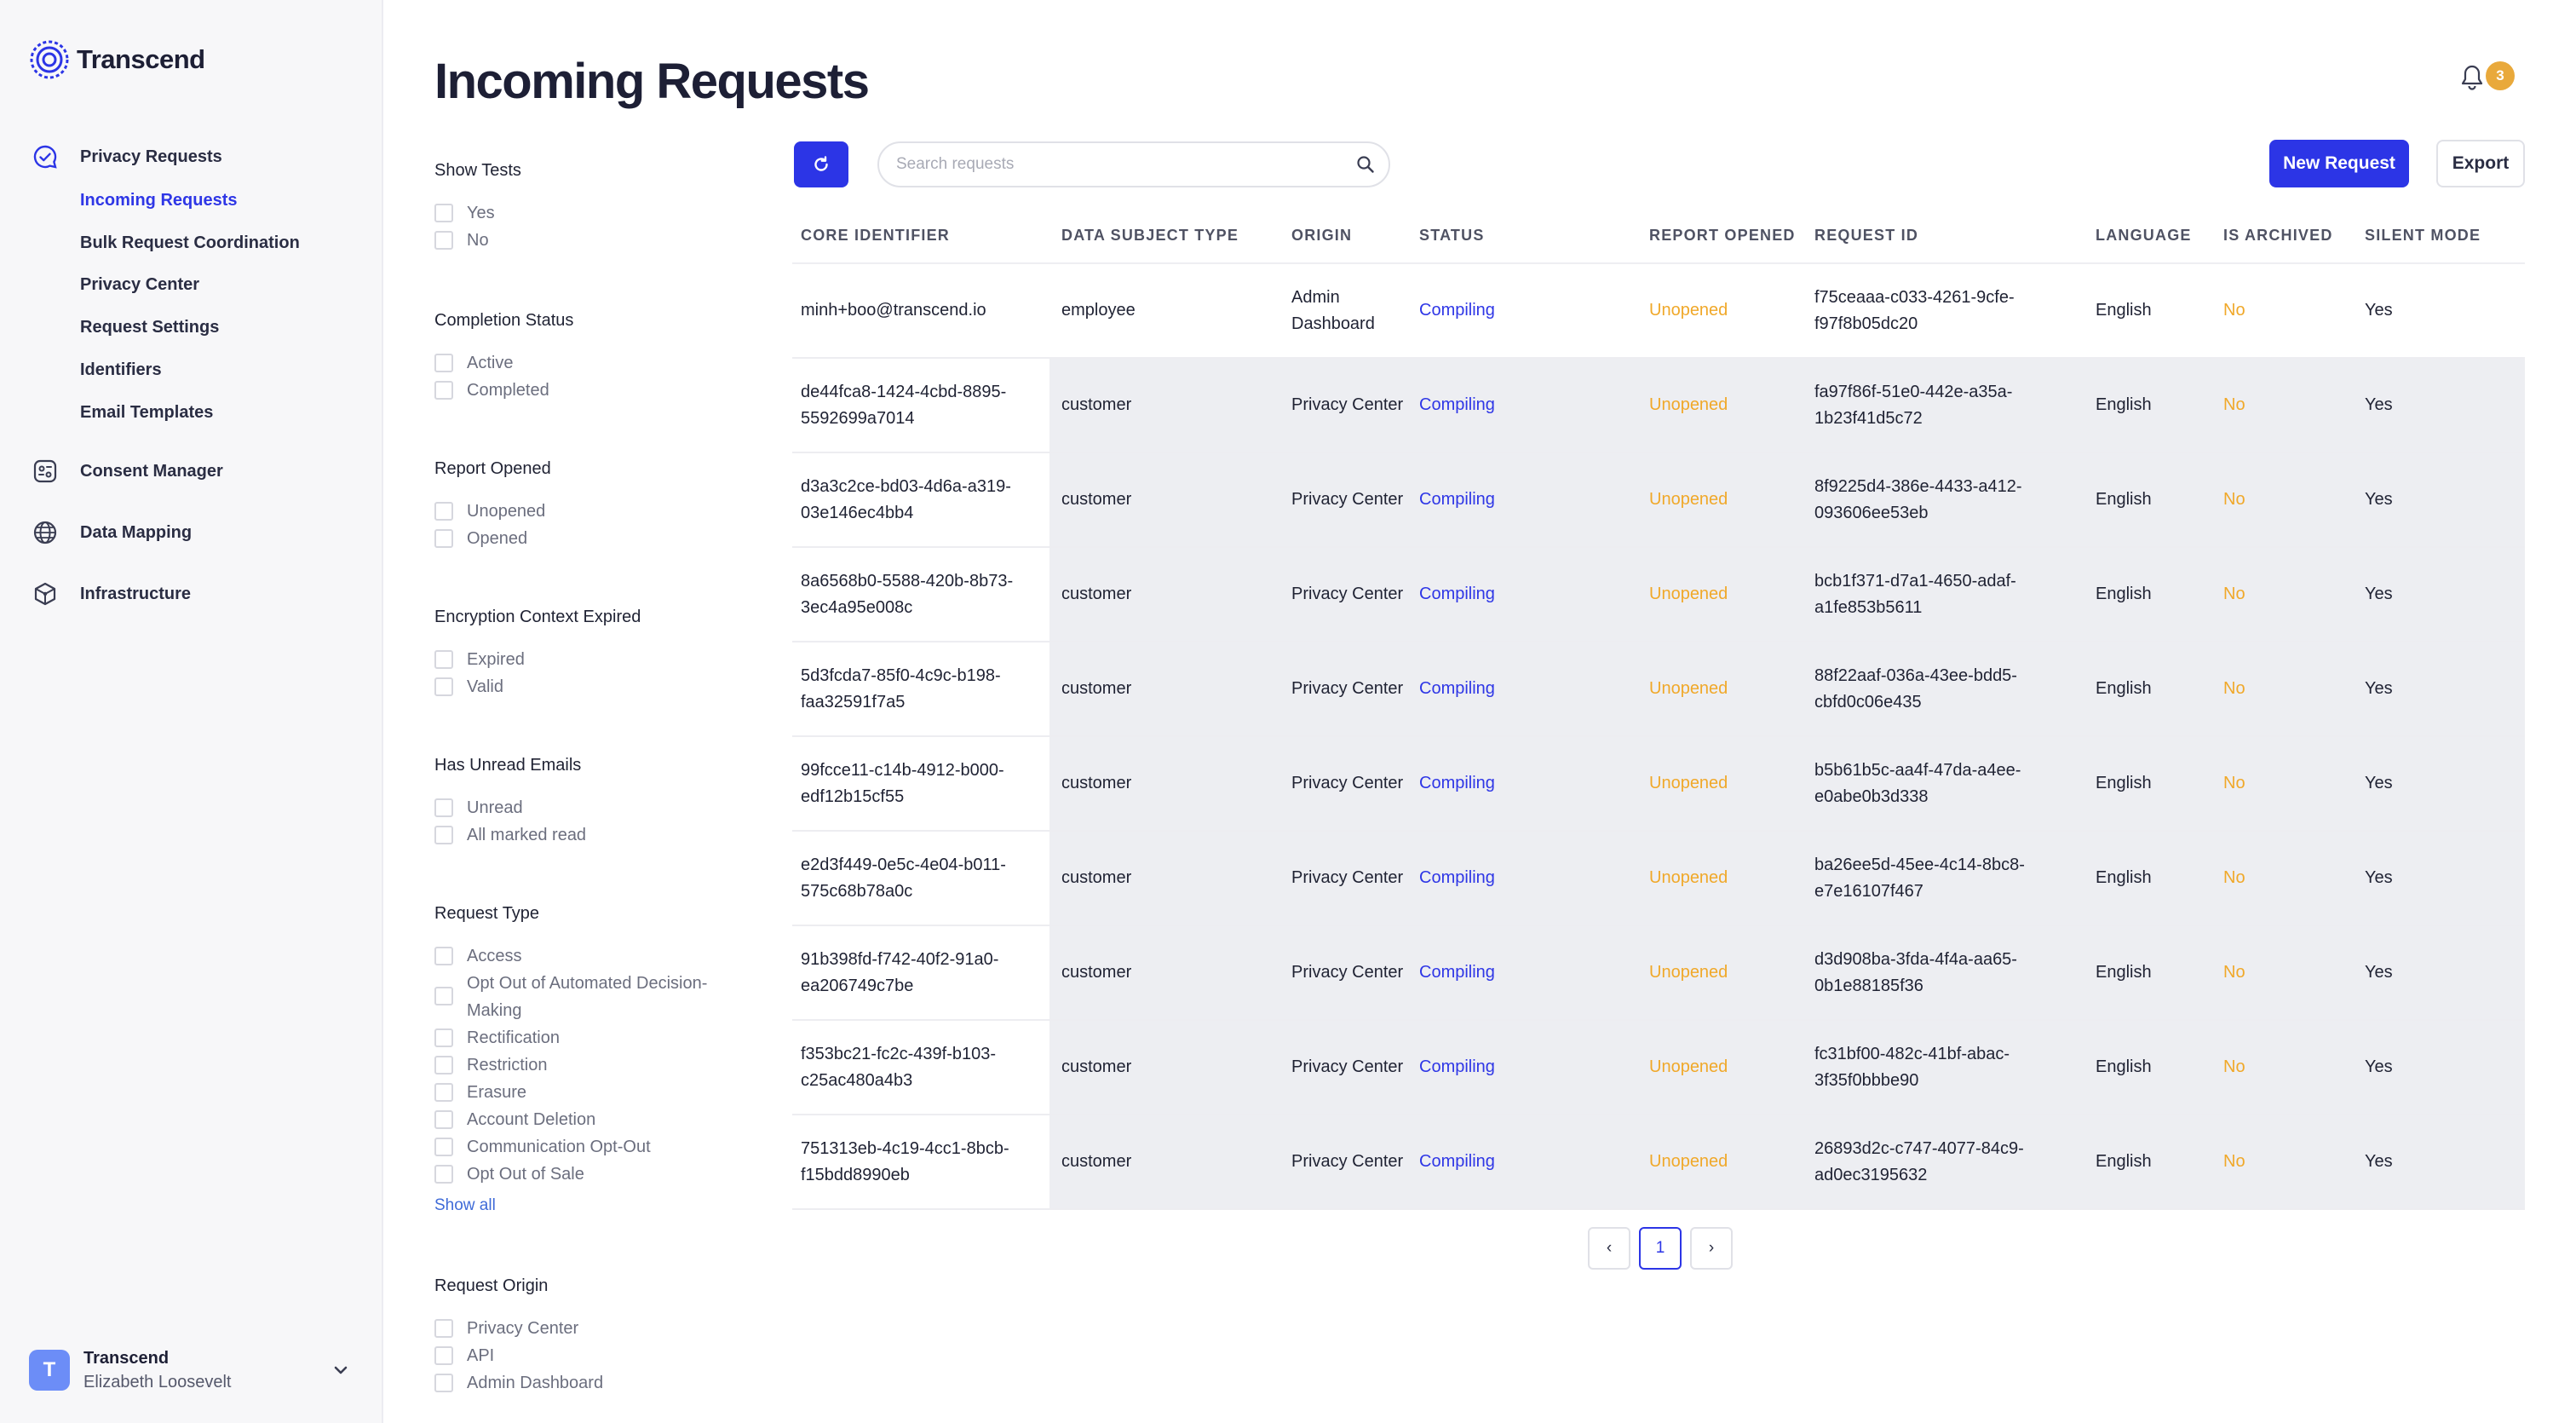 The image size is (2576, 1423). Describe the element at coordinates (588, 659) in the screenshot. I see `filter-option: Expired` at that location.